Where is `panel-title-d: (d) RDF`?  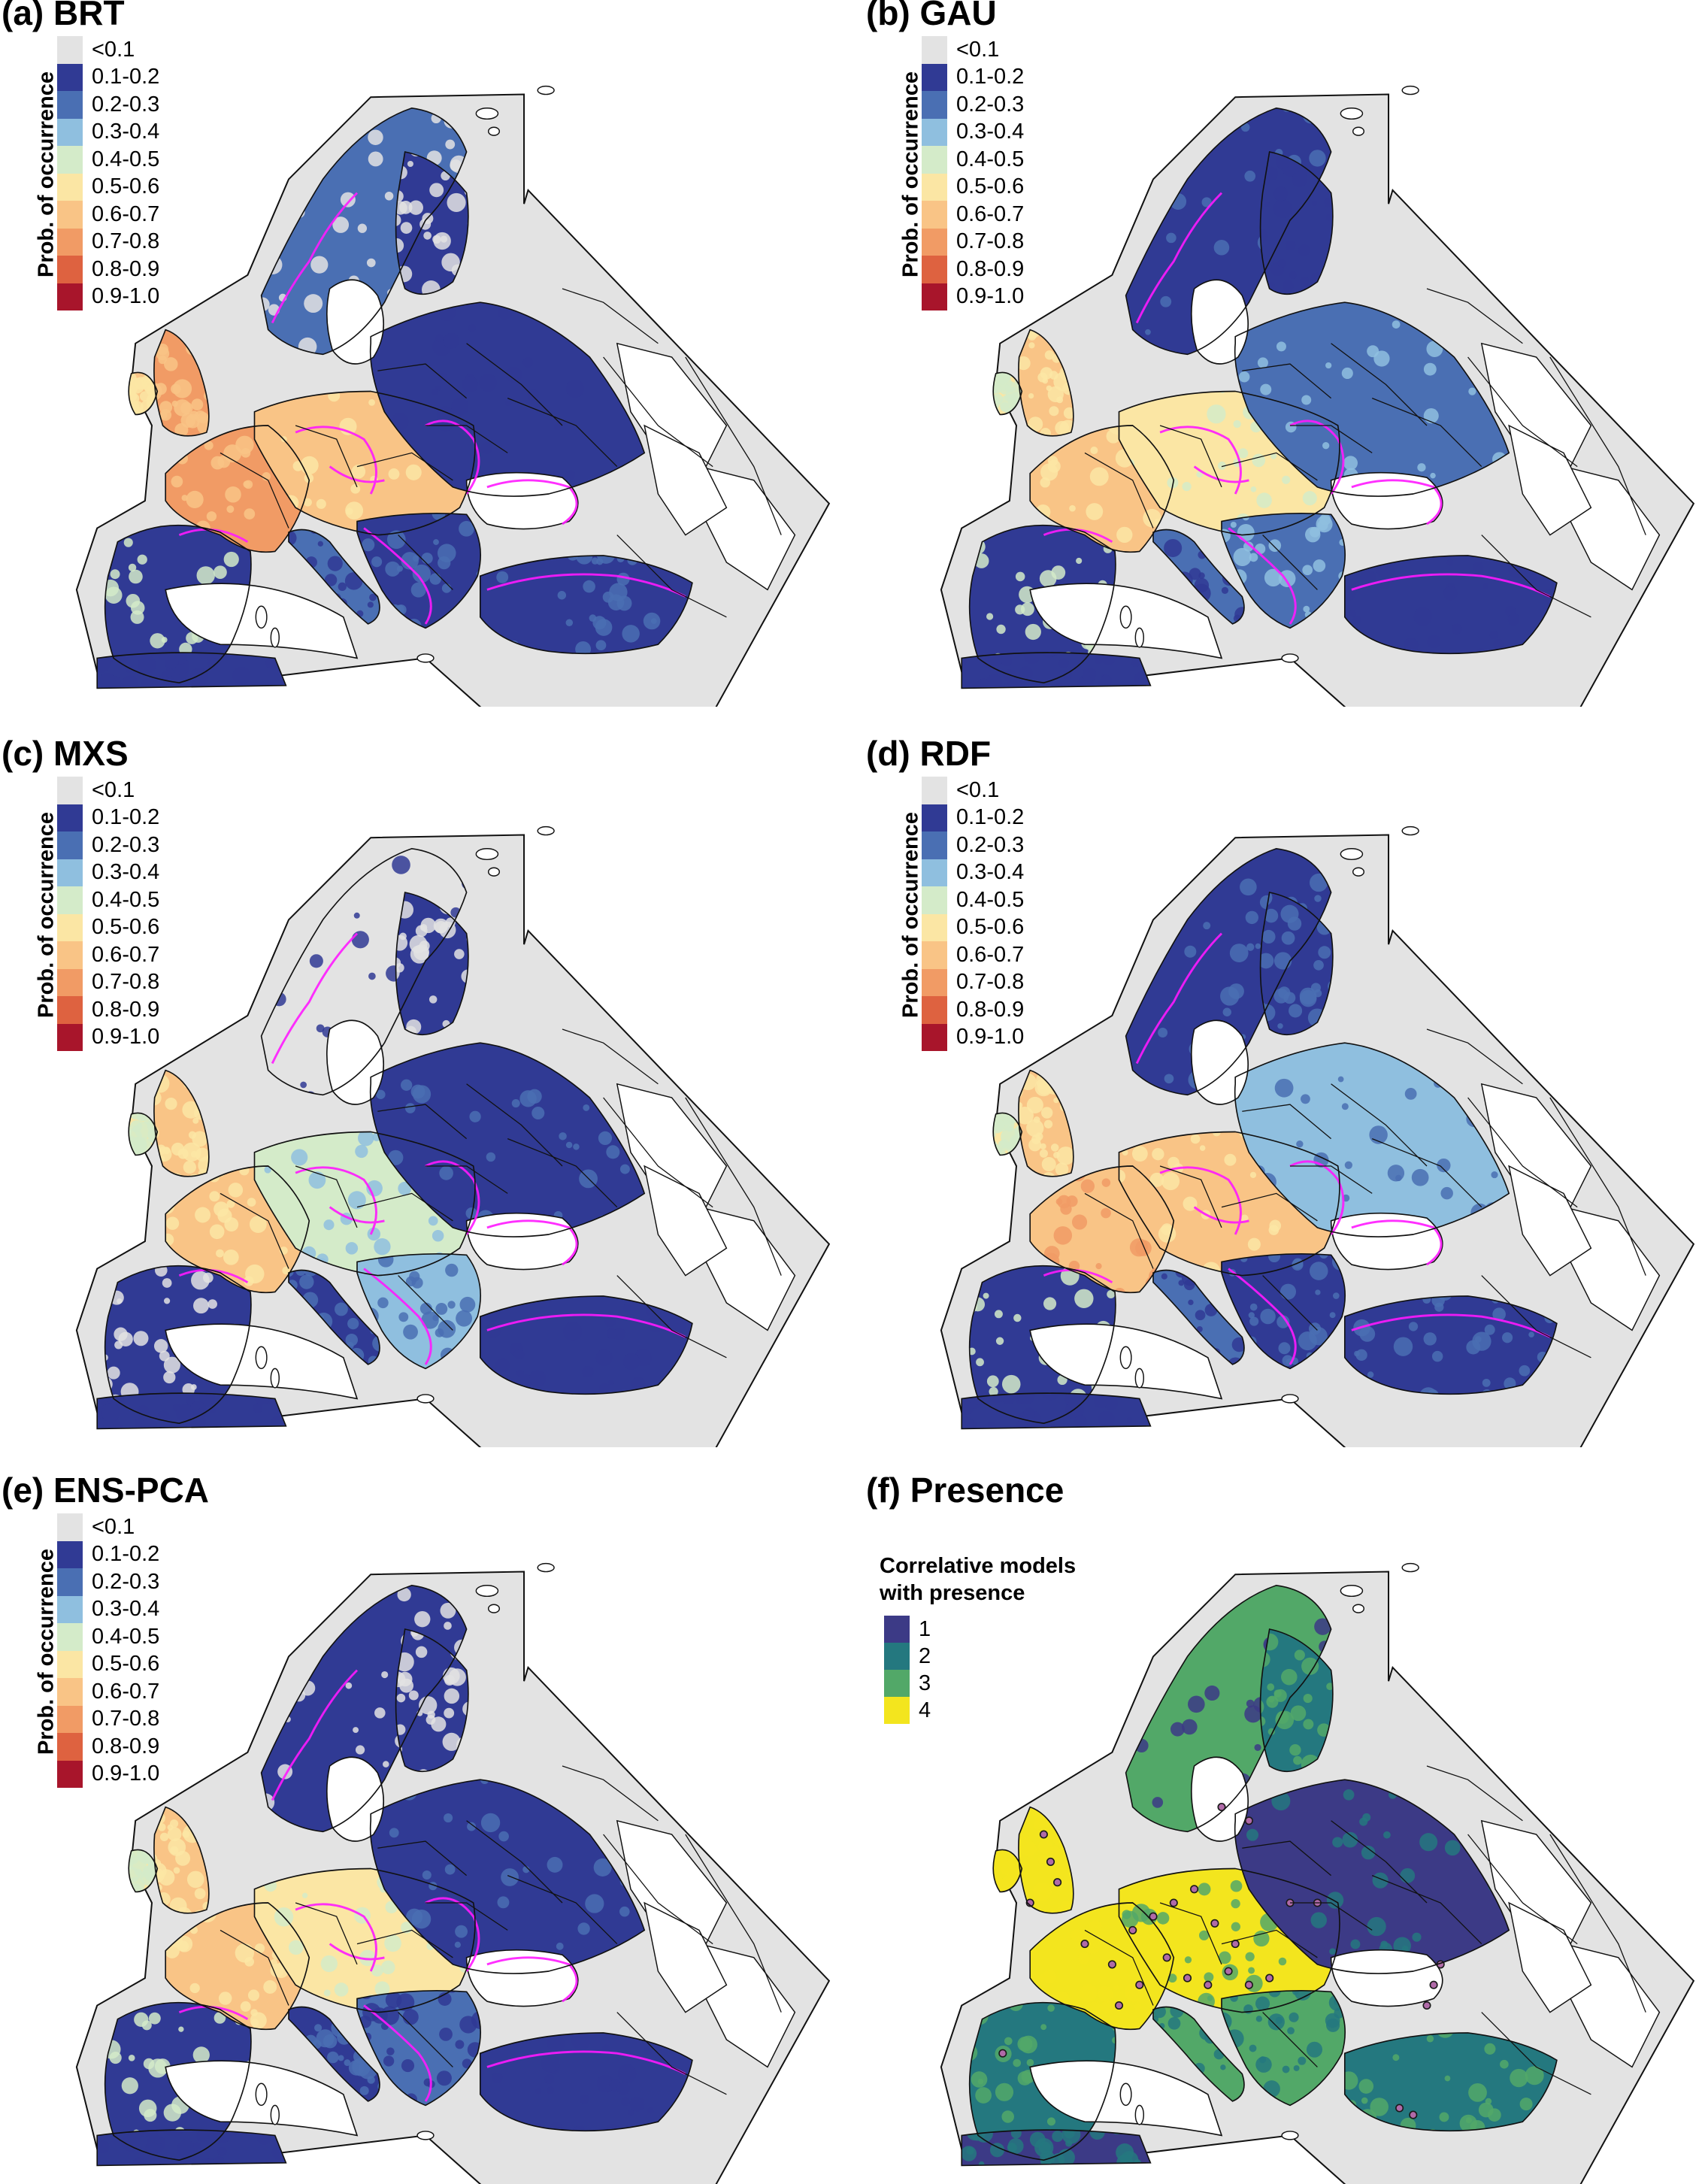
panel-title-d: (d) RDF is located at coordinates (929, 753).